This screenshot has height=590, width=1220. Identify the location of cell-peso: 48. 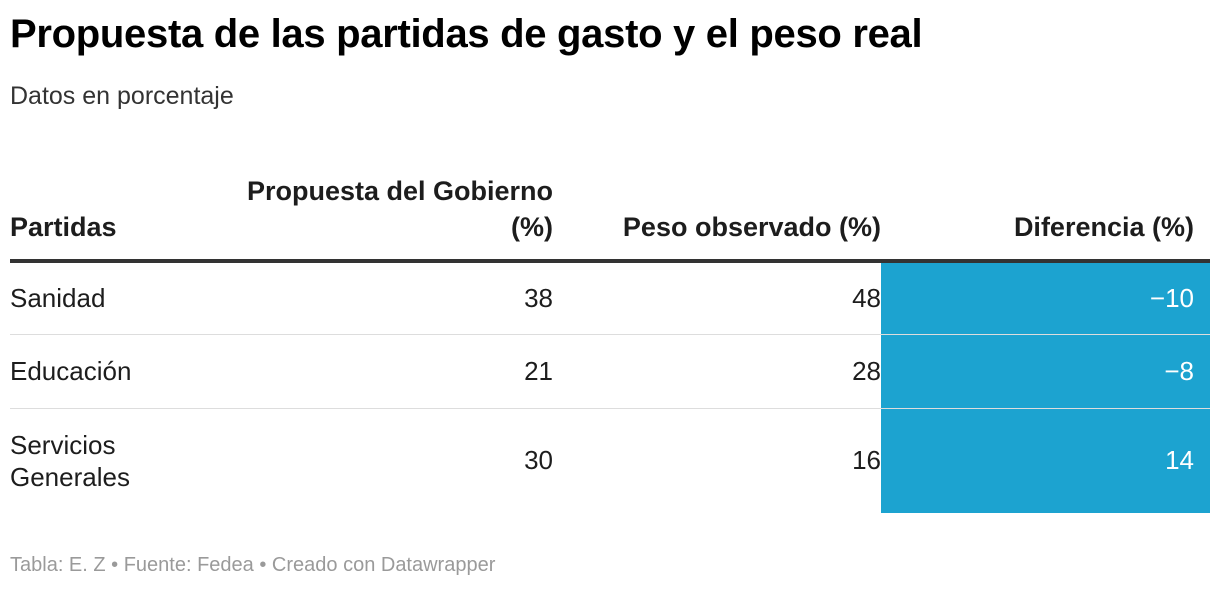
(717, 298).